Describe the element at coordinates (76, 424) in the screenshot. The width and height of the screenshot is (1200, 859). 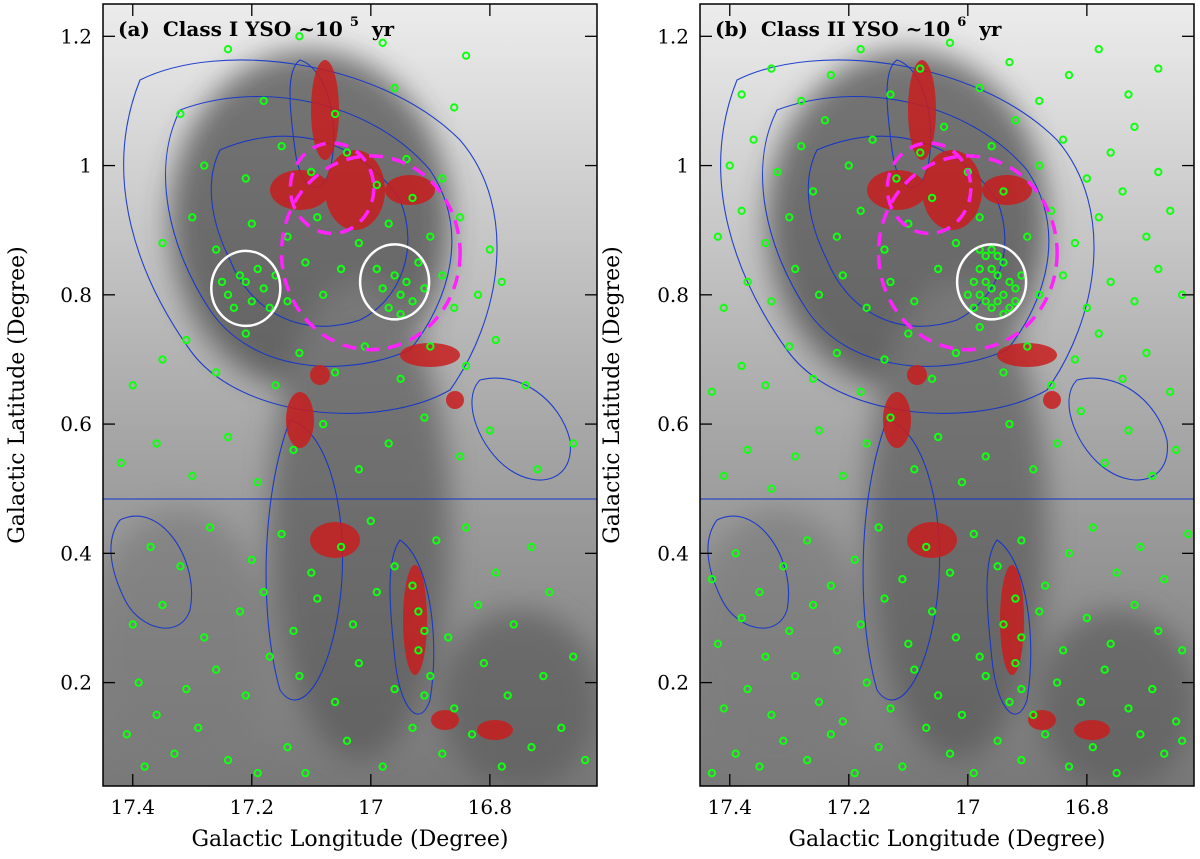
I see `panel-a-ytick-label: 0.6` at that location.